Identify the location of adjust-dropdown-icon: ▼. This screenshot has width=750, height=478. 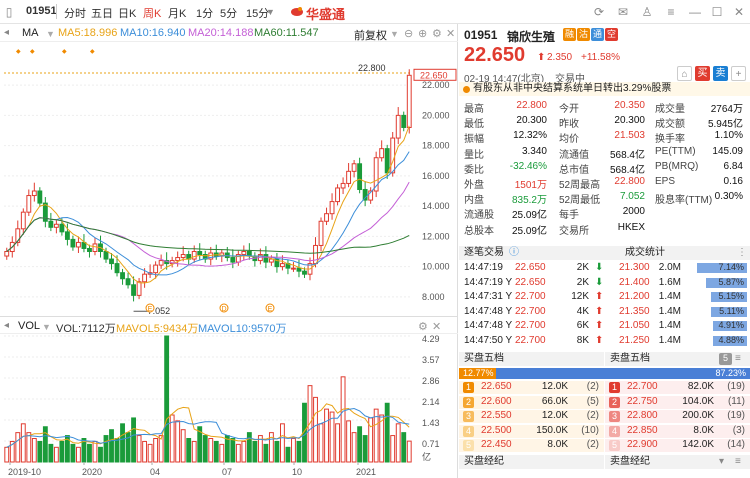
(394, 34).